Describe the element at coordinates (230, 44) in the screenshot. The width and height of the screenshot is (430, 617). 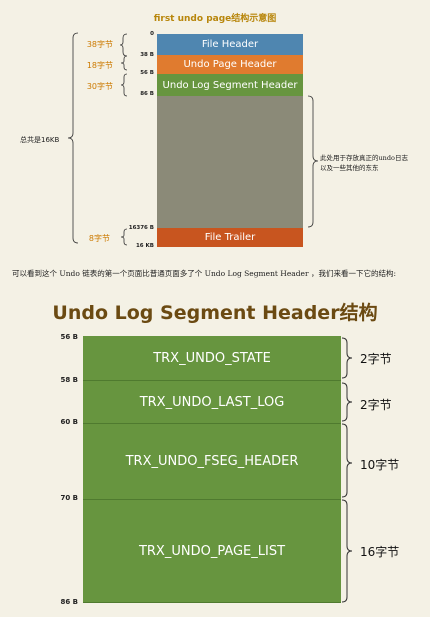
I see `top-segment: File Header` at that location.